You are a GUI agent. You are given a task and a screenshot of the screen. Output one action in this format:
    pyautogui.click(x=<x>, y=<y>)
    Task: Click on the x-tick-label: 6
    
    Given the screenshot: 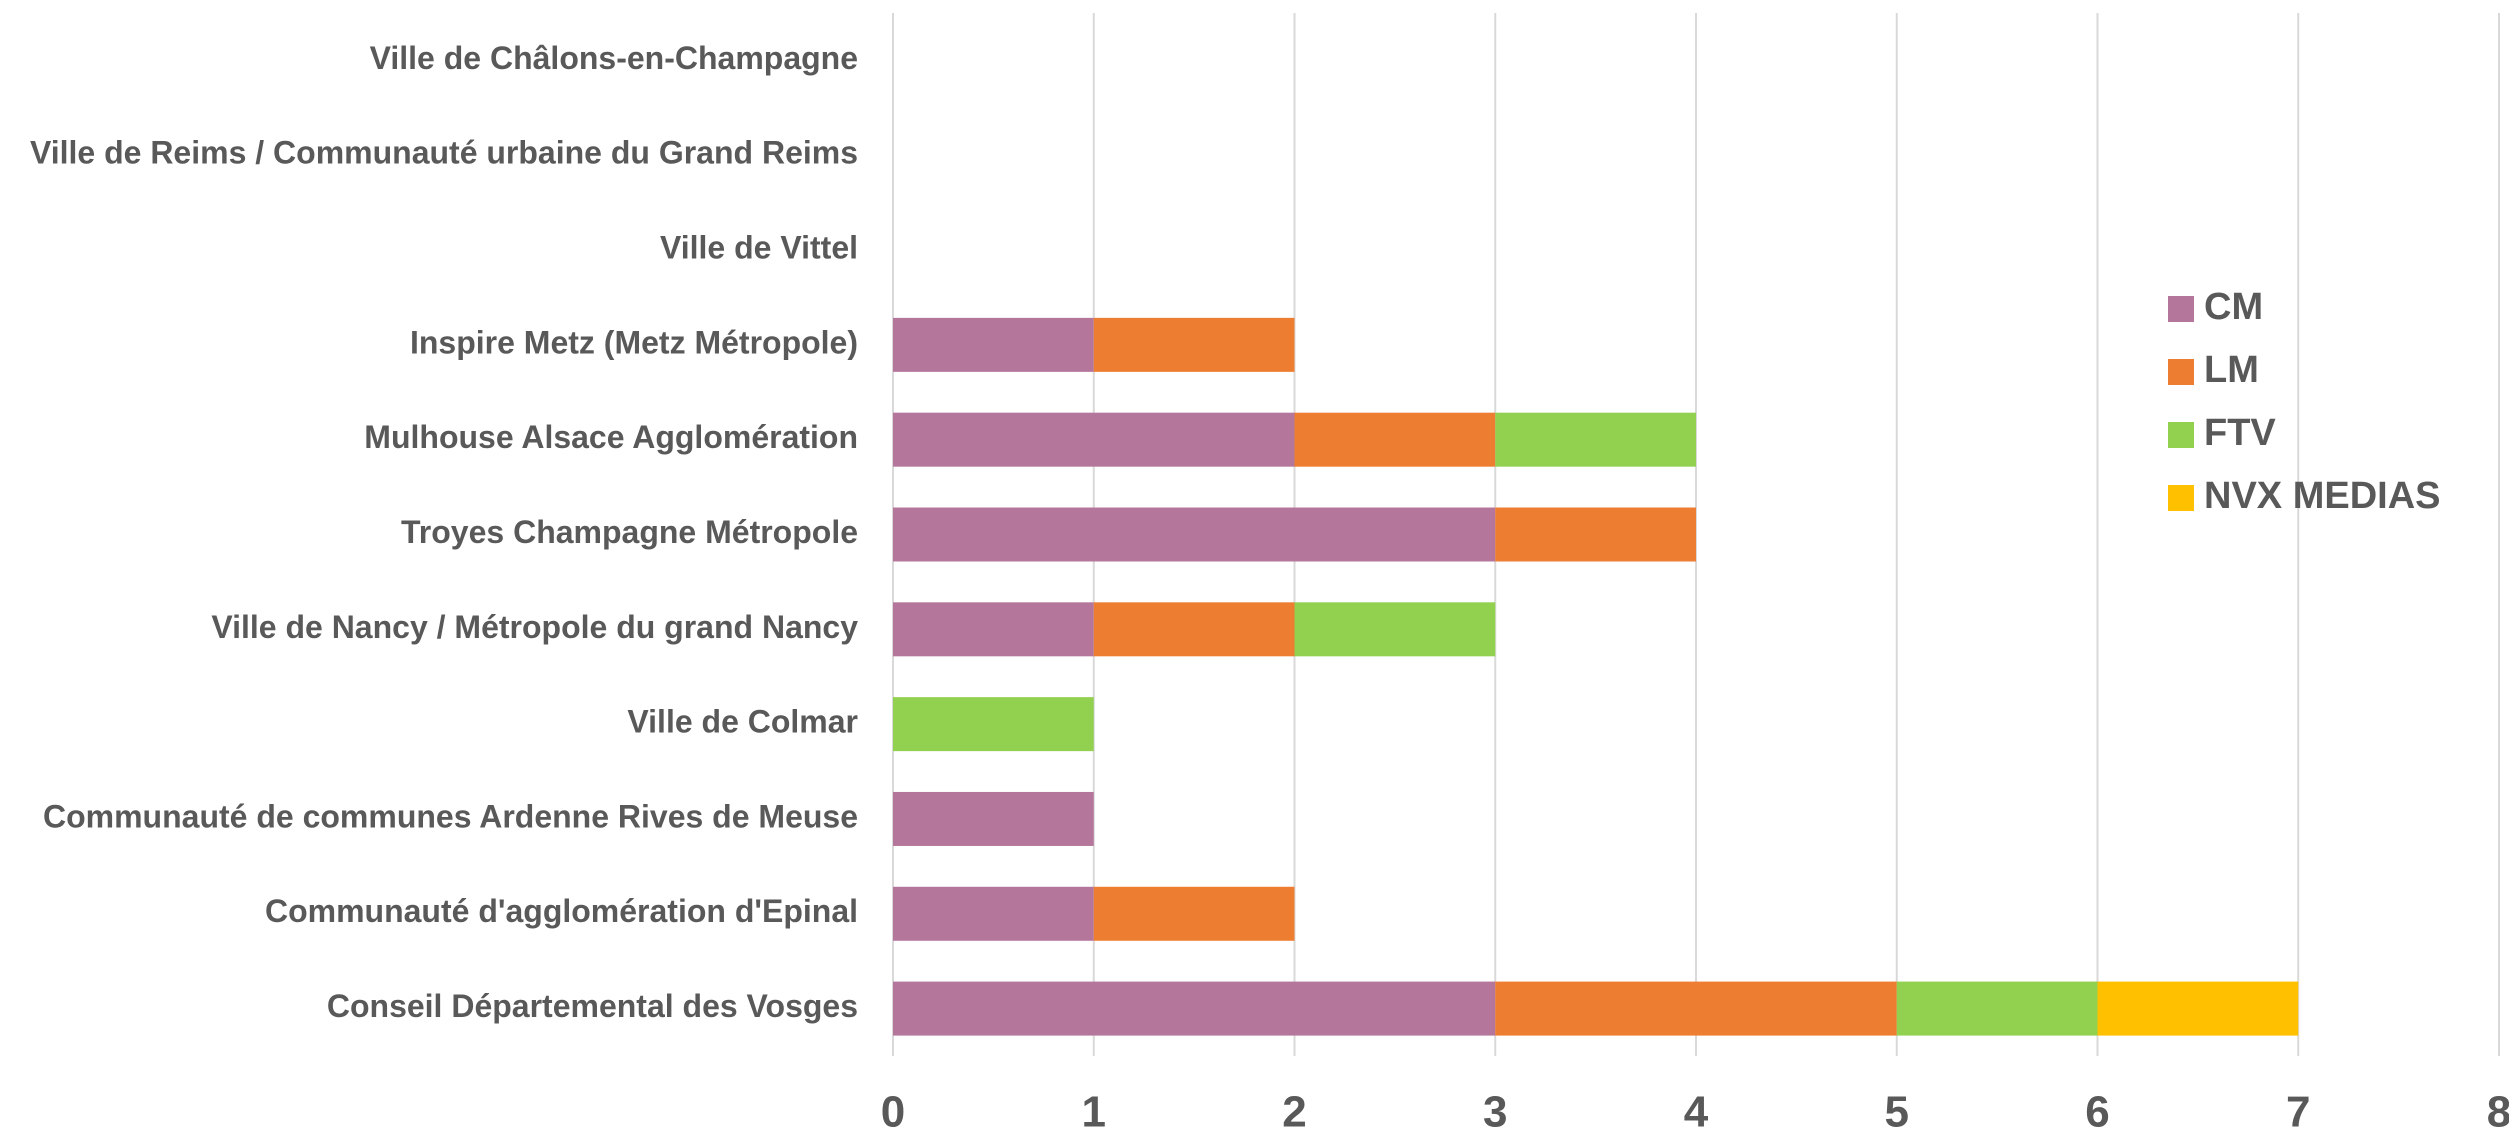 What is the action you would take?
    pyautogui.click(x=2097, y=1112)
    